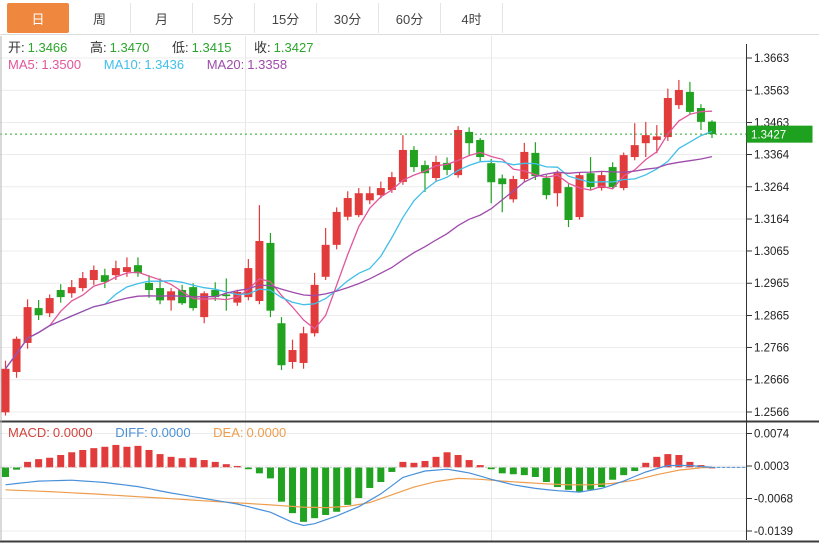 The width and height of the screenshot is (819, 543). What do you see at coordinates (771, 284) in the screenshot?
I see `price-tick-label: 1.2965` at bounding box center [771, 284].